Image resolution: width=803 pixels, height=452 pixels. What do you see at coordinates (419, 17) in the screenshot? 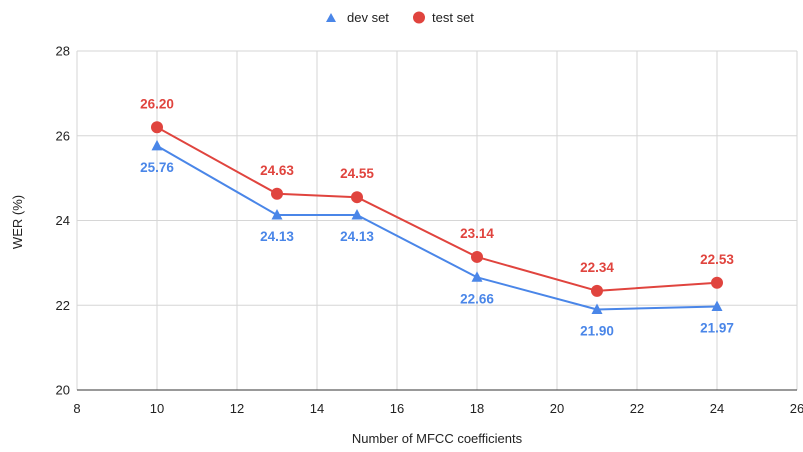
I see `circle-marker-icon` at bounding box center [419, 17].